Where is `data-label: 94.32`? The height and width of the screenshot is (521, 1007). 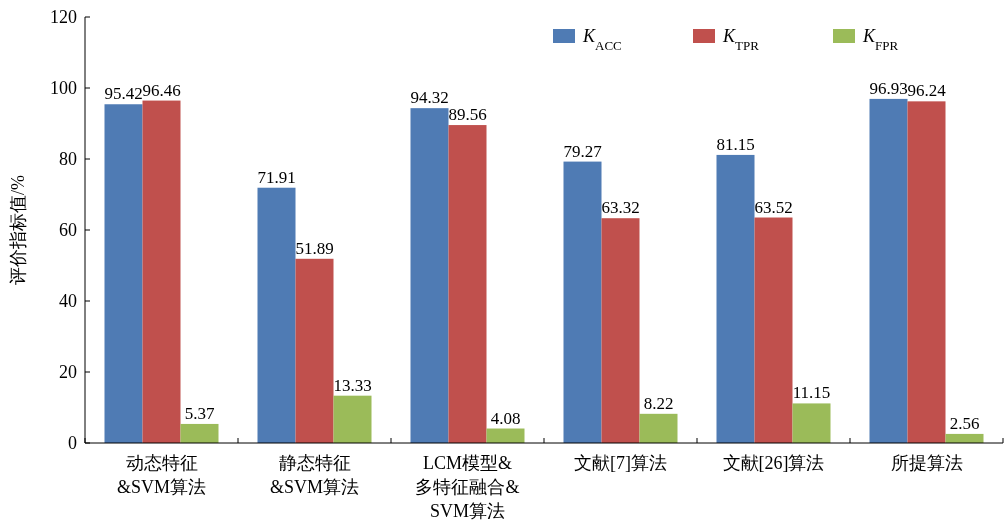
data-label: 94.32 is located at coordinates (429, 98).